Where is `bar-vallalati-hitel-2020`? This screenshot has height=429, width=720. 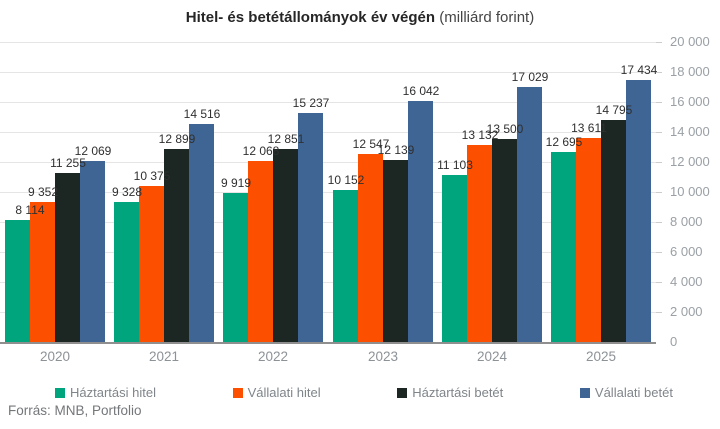 bar-vallalati-hitel-2020 is located at coordinates (42, 272).